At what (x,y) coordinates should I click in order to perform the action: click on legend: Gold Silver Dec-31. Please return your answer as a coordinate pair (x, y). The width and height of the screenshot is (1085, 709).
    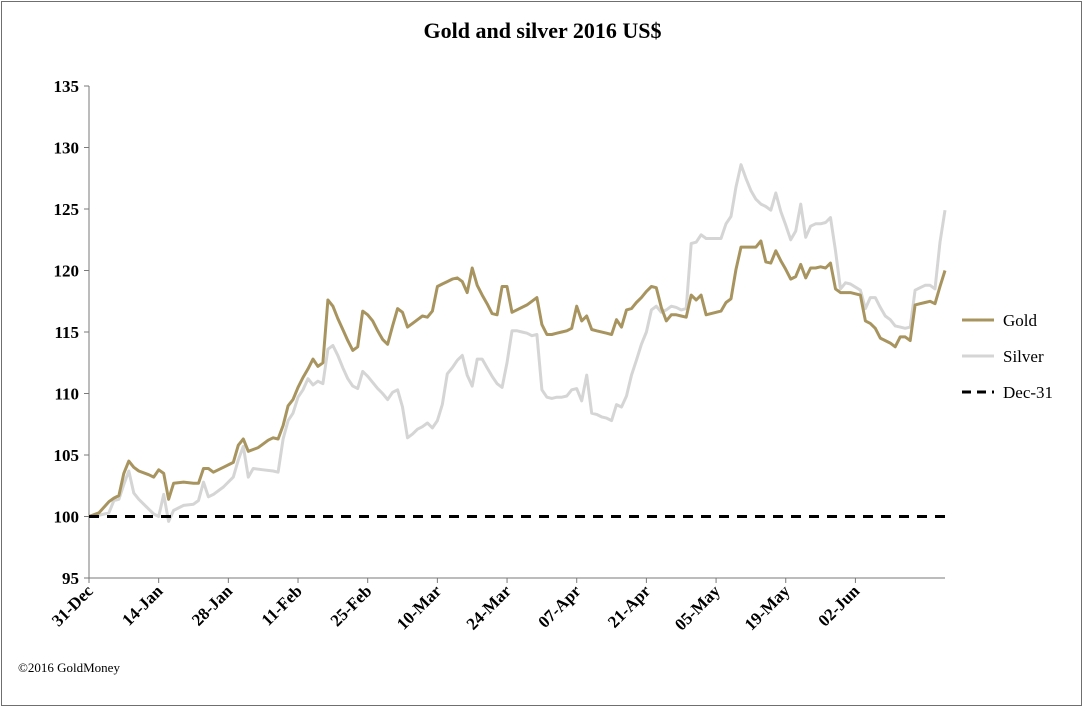
    Looking at the image, I should click on (1007, 356).